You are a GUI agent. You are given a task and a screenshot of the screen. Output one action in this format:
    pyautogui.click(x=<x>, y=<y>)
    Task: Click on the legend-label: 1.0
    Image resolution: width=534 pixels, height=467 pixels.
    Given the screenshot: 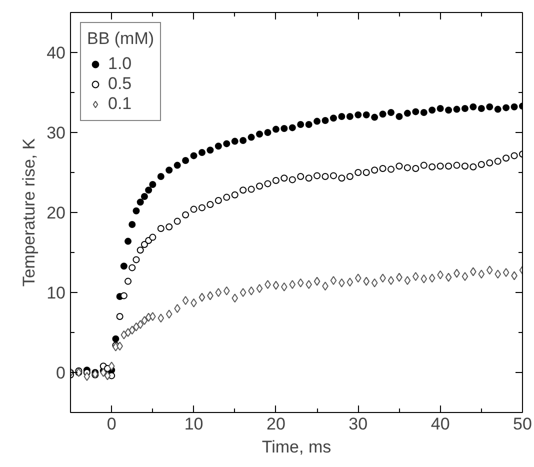 What is the action you would take?
    pyautogui.click(x=120, y=64)
    